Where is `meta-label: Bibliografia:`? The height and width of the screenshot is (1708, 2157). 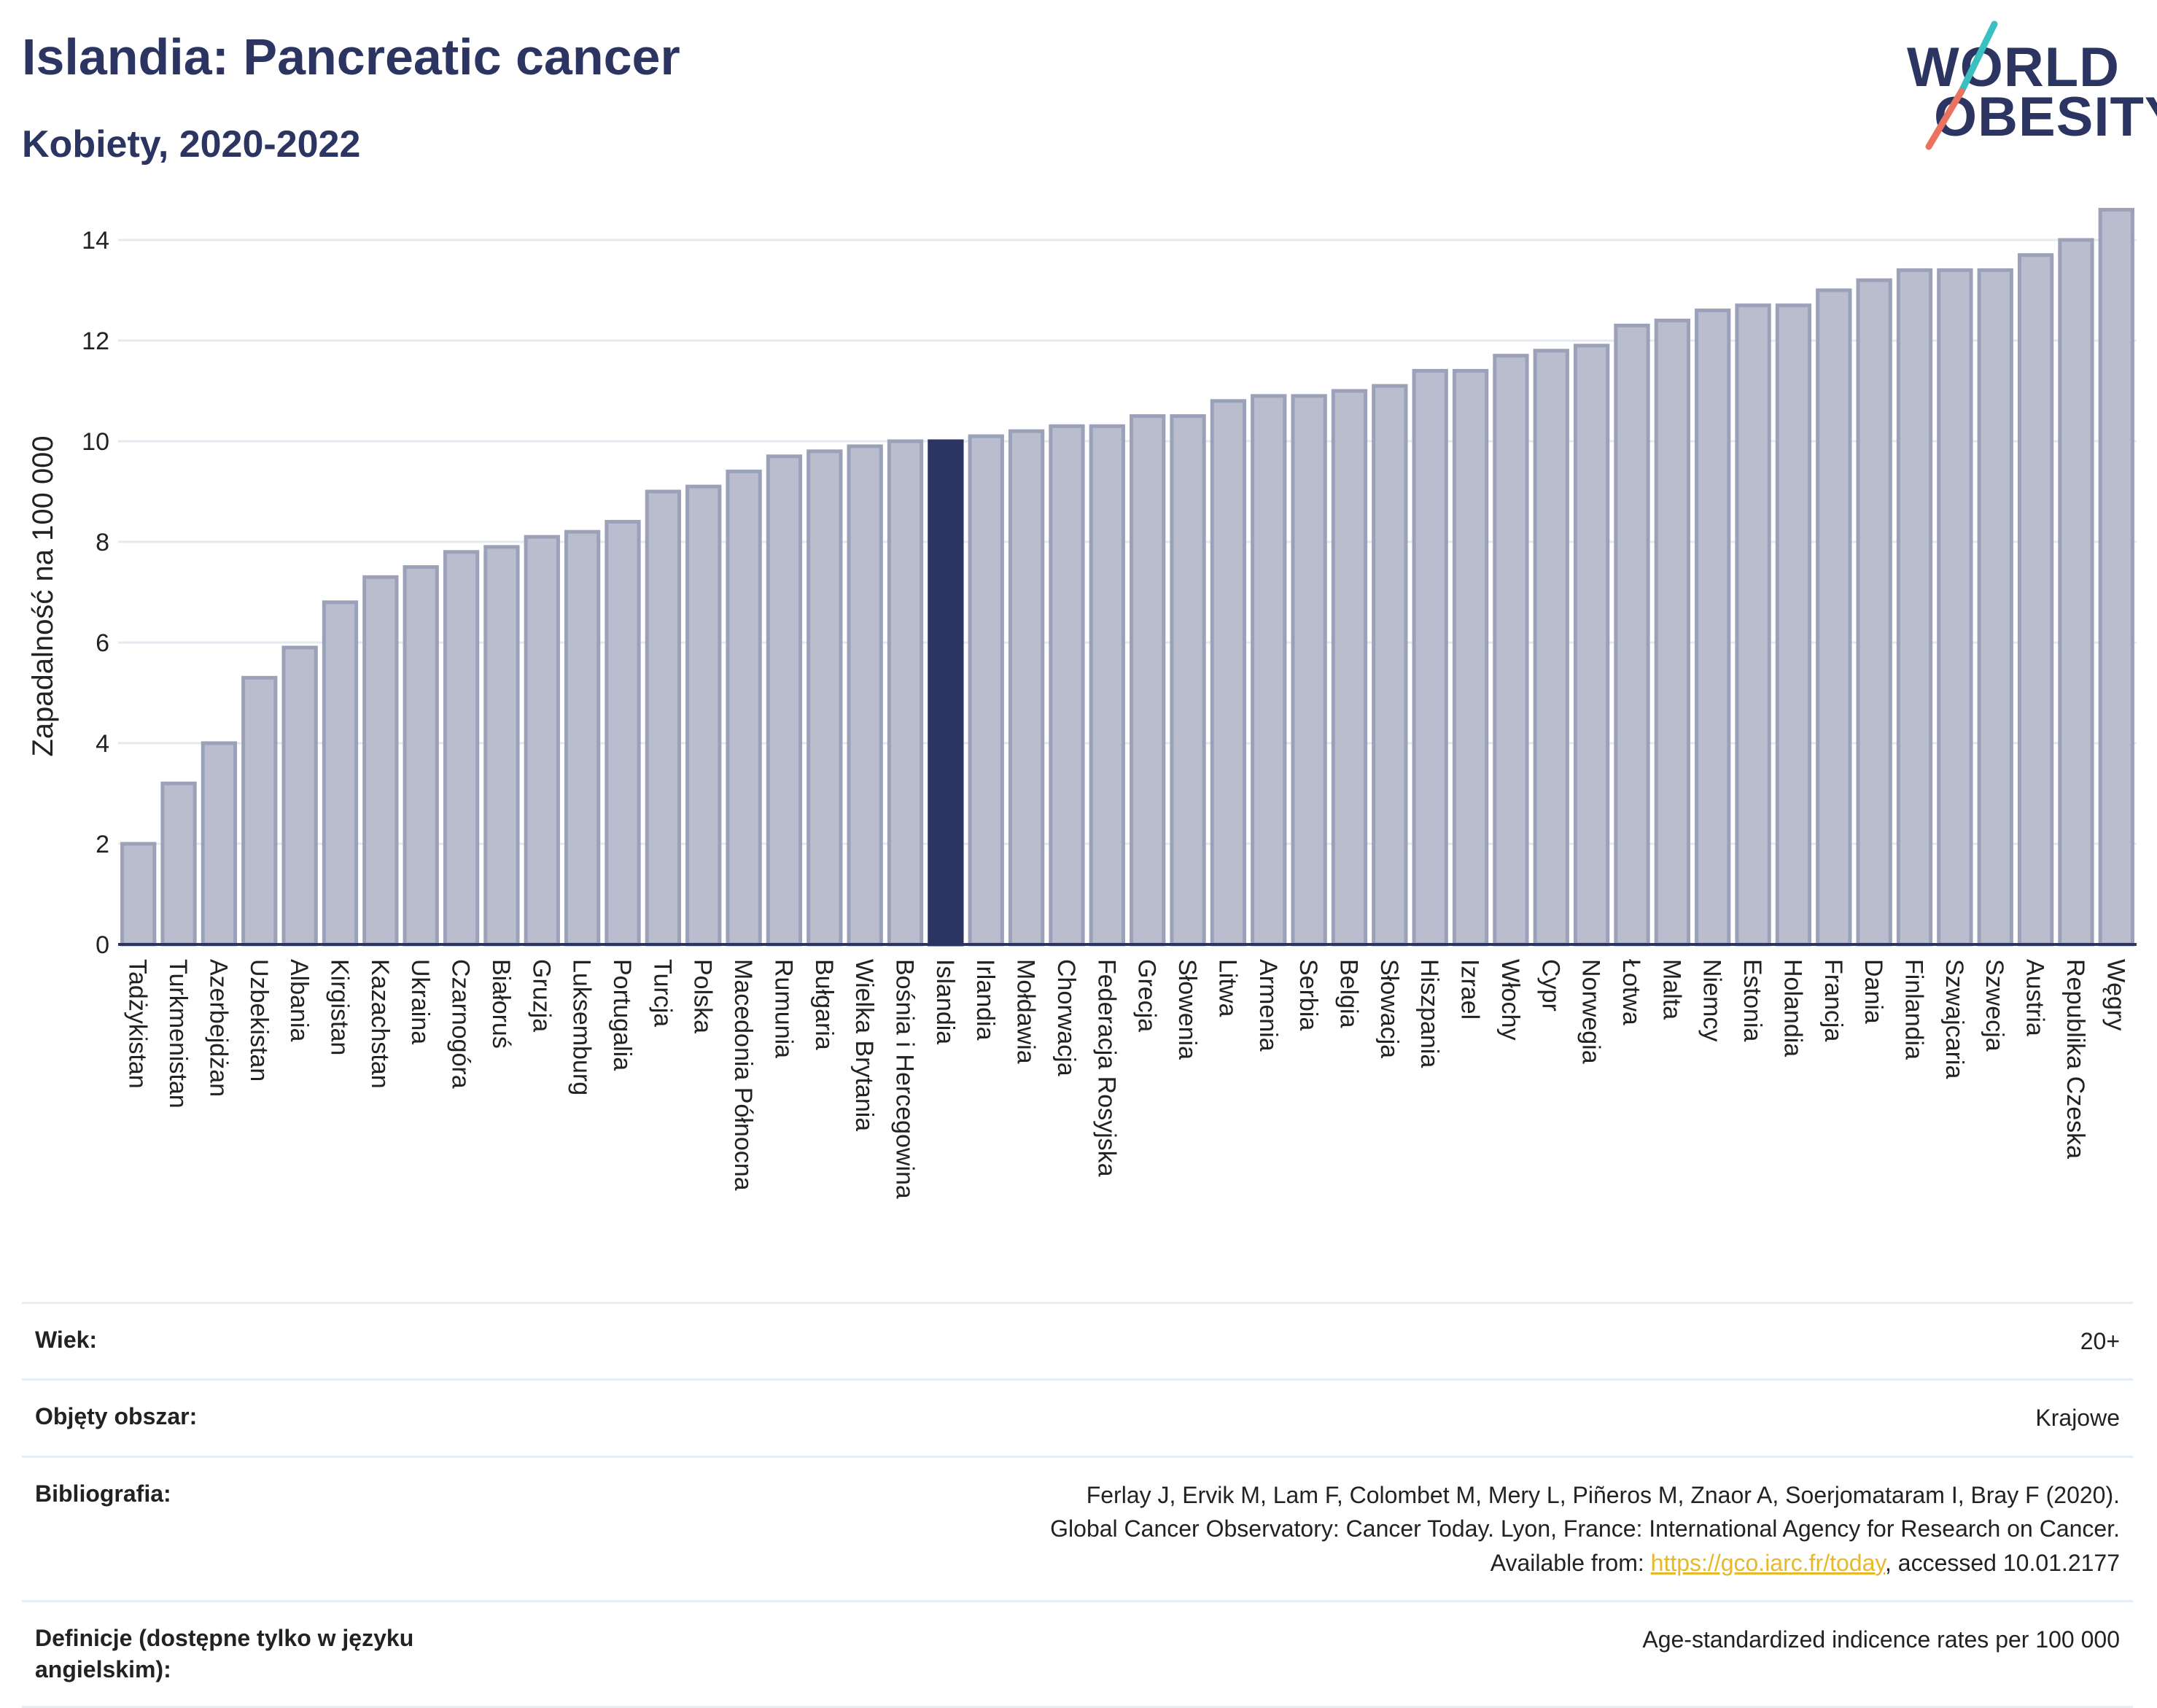 meta-label: Bibliografia: is located at coordinates (103, 1494).